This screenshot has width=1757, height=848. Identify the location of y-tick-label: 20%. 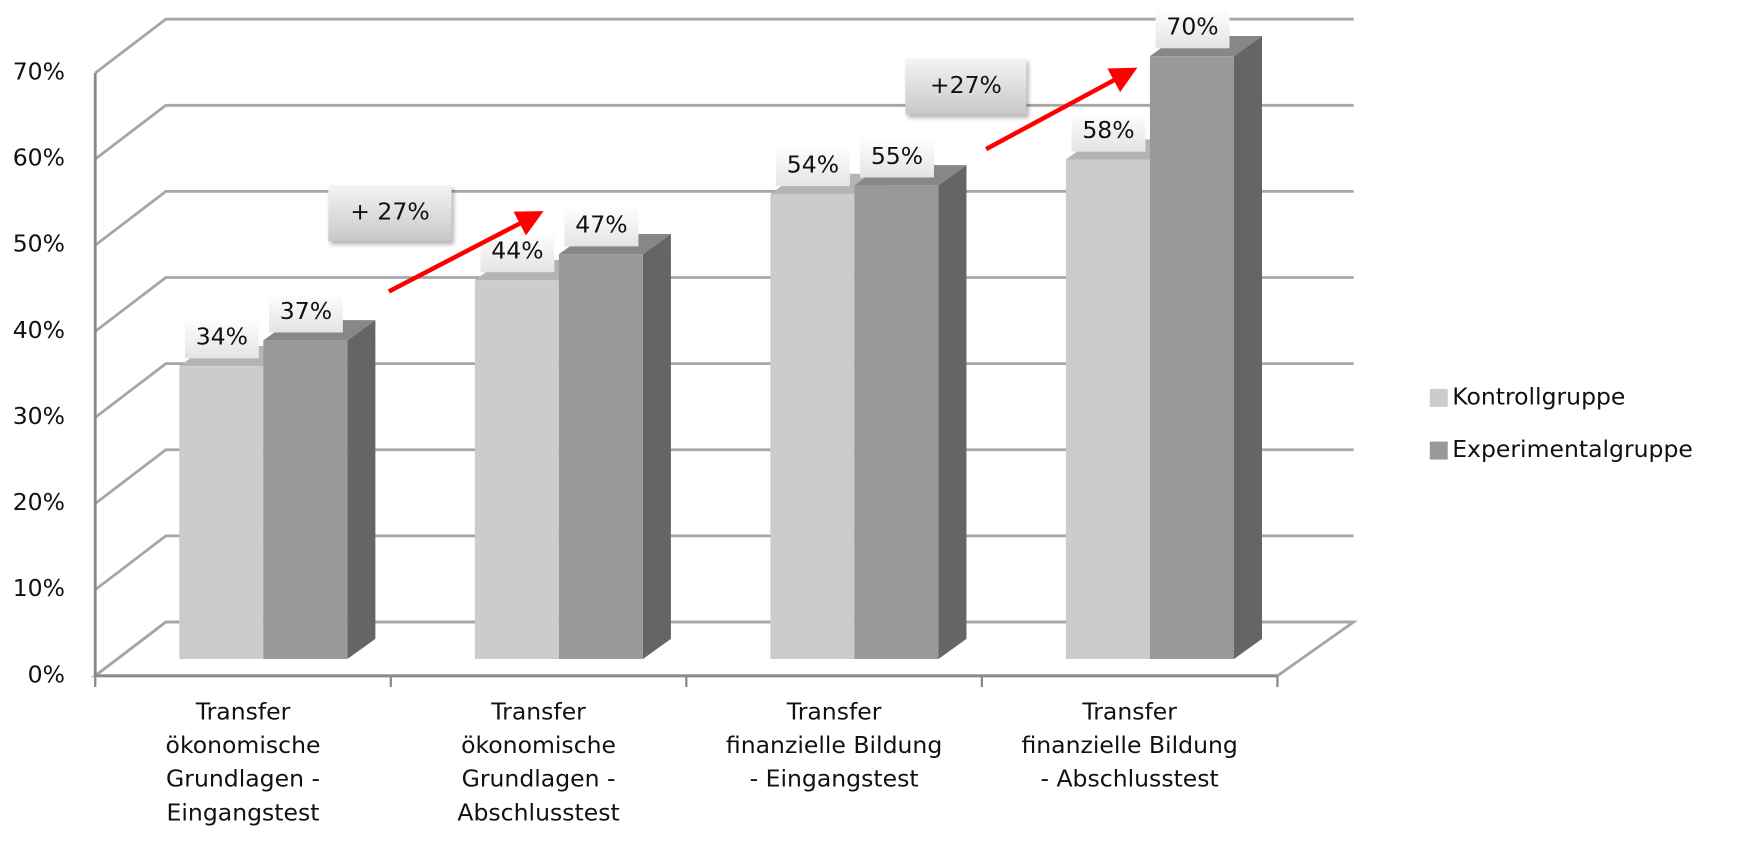
(39, 502).